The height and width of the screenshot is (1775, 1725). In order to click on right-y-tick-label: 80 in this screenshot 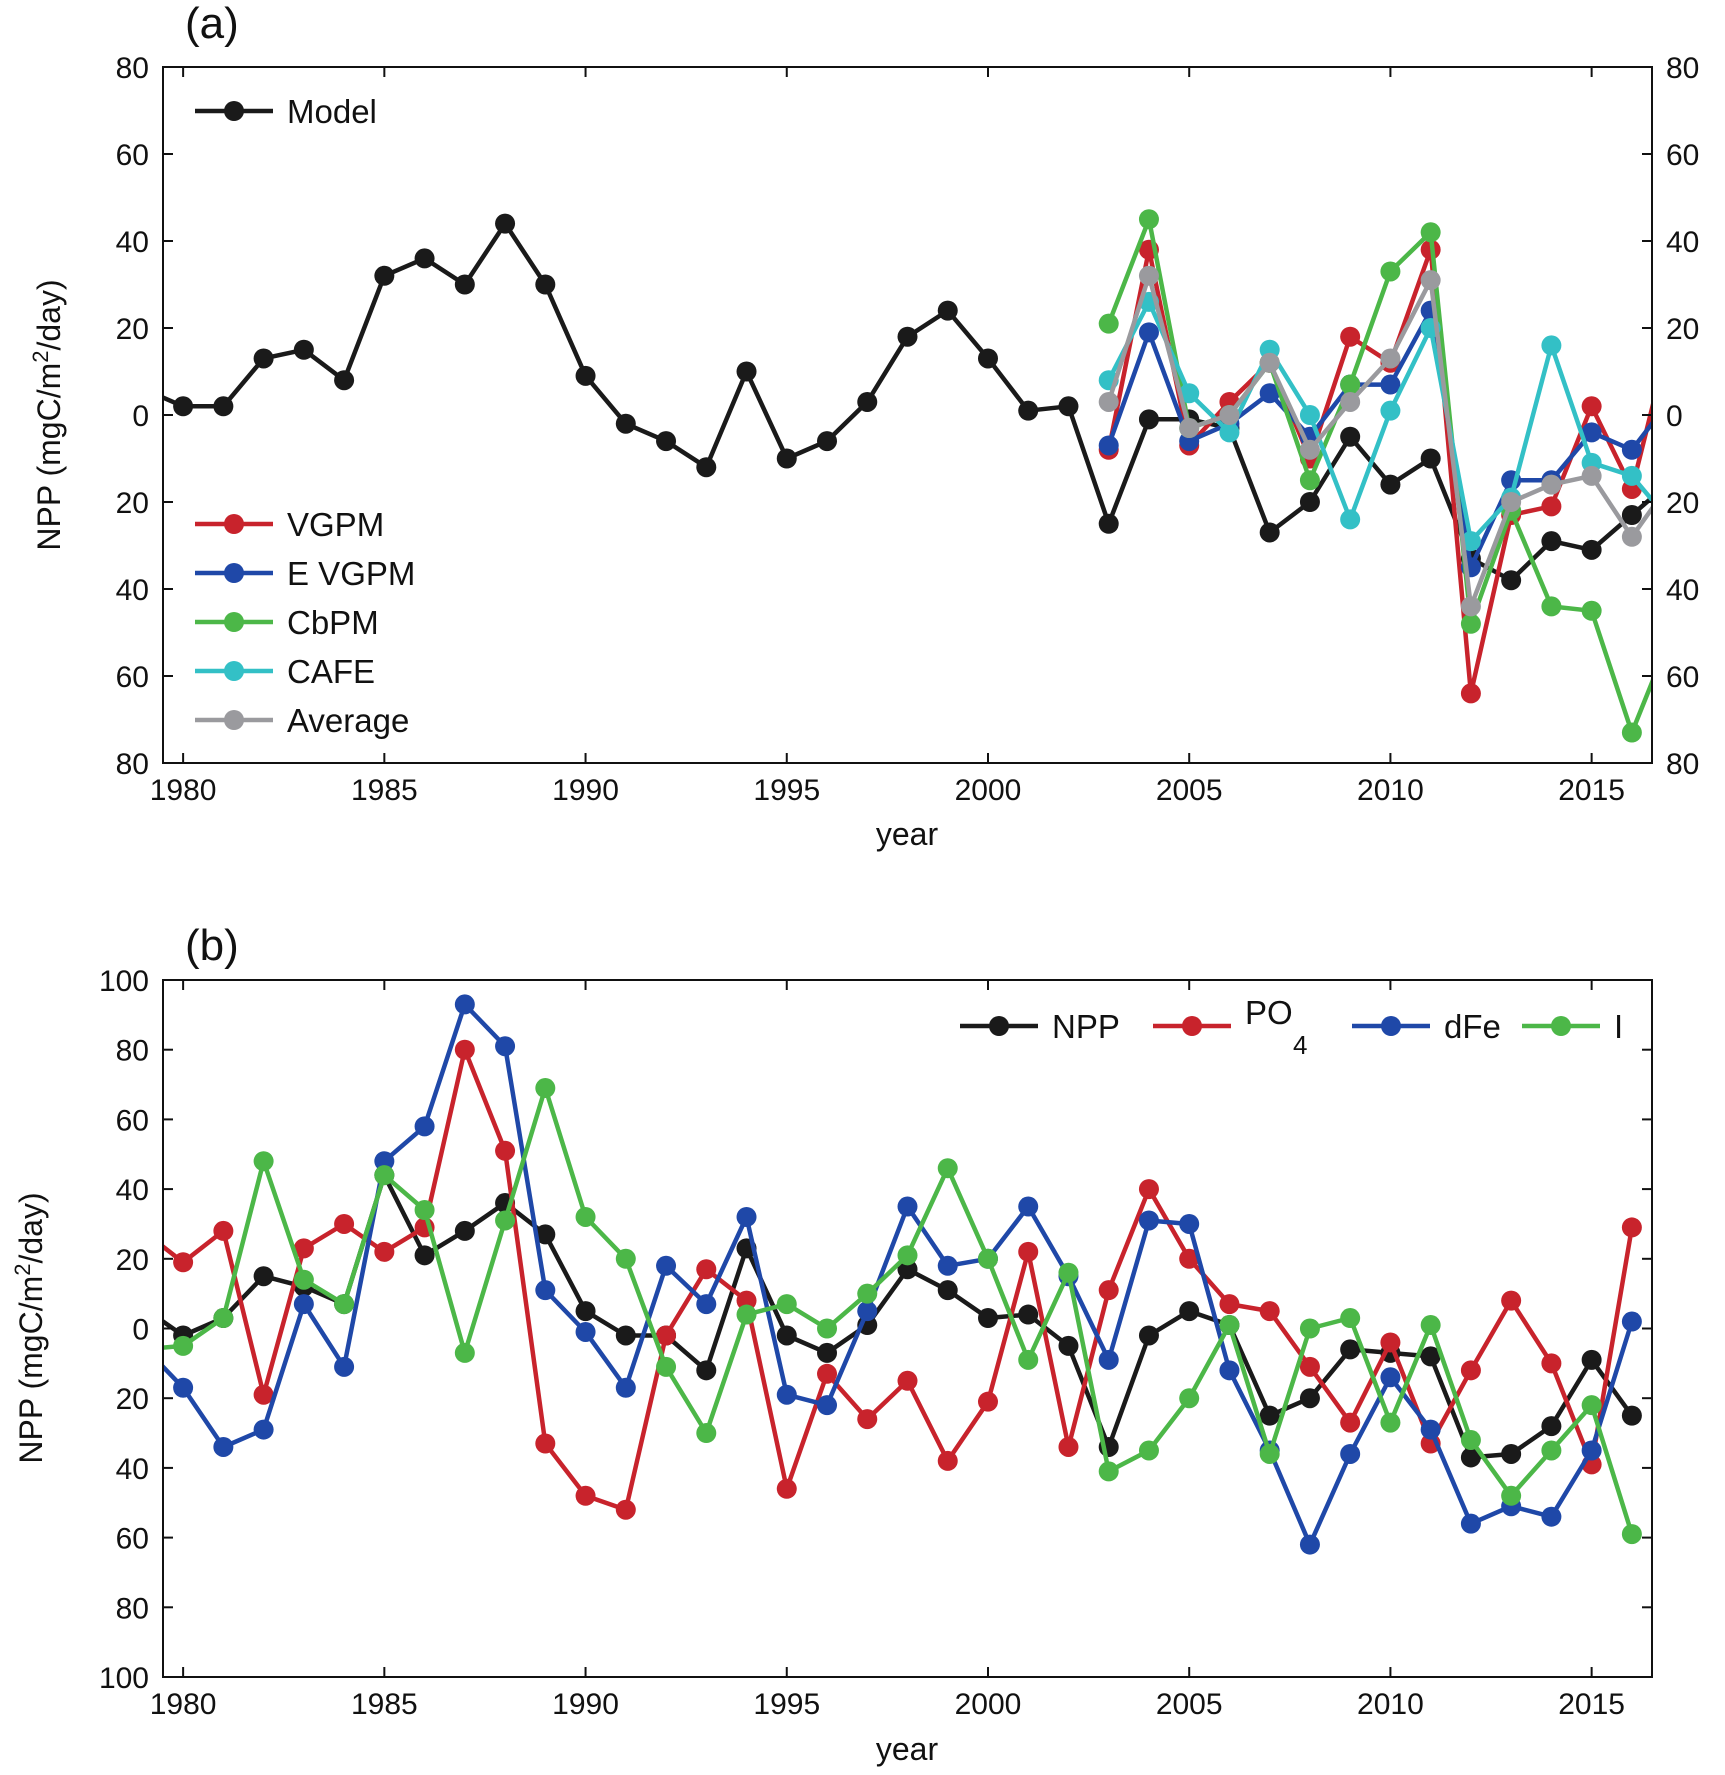, I will do `click(1682, 68)`.